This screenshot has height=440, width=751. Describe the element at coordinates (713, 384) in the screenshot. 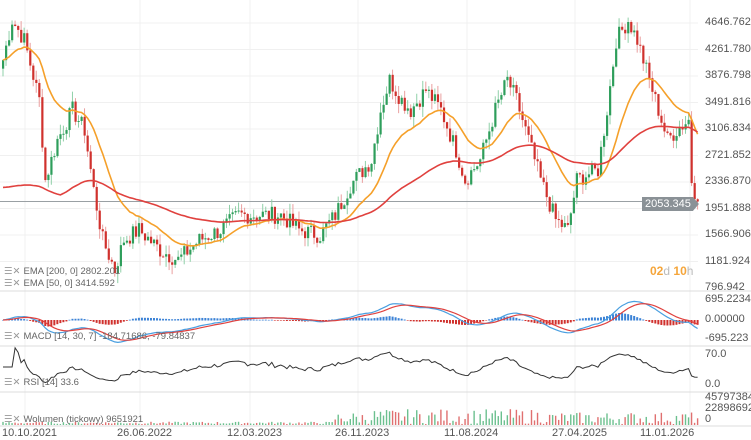

I see `indicator-axis-label: 0.0` at that location.